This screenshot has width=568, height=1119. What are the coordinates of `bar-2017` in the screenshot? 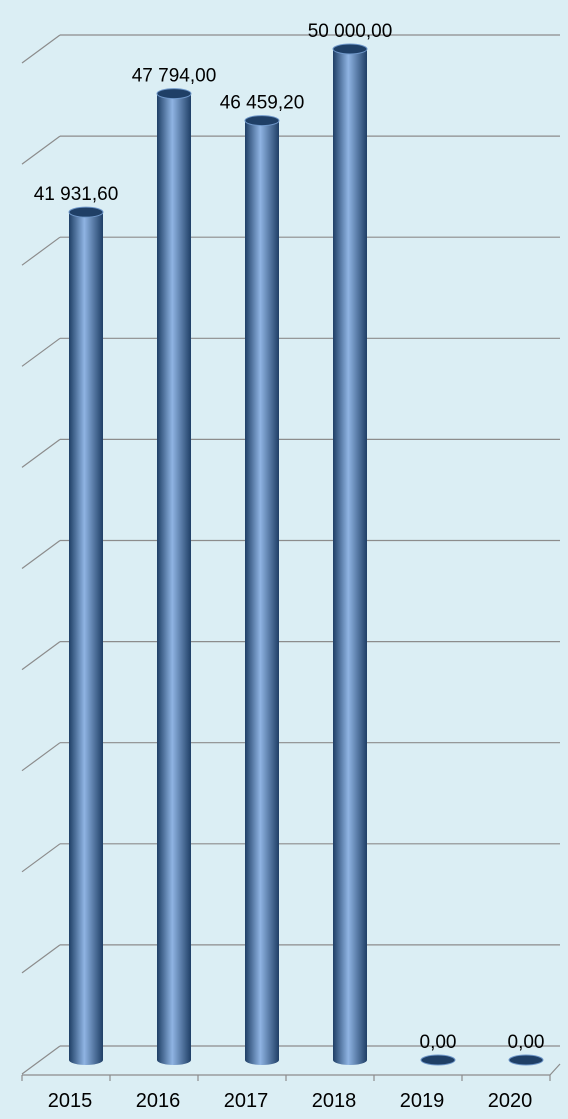 It's located at (262, 590).